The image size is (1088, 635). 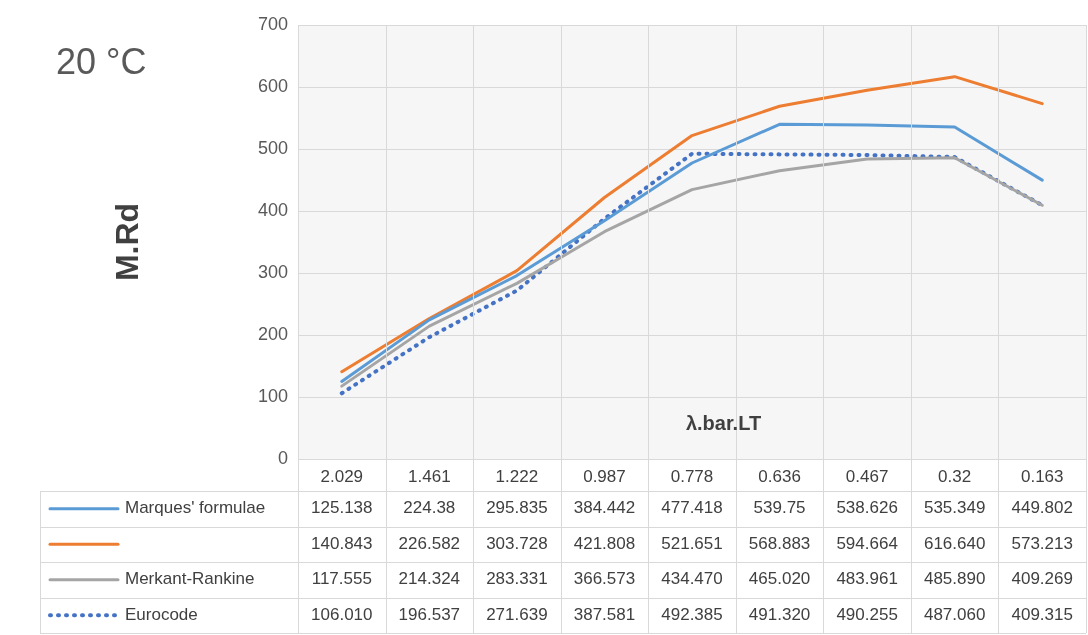 What do you see at coordinates (604, 614) in the screenshot?
I see `data-label: 387.581` at bounding box center [604, 614].